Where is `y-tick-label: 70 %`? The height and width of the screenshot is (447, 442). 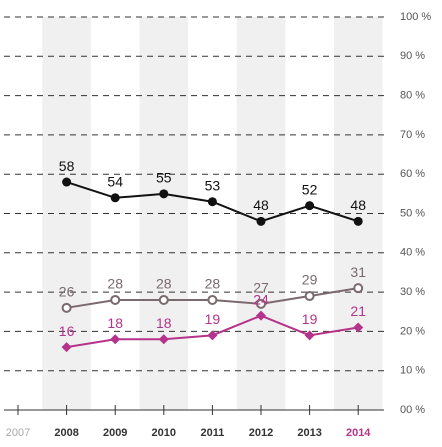
y-tick-label: 70 % is located at coordinates (412, 135).